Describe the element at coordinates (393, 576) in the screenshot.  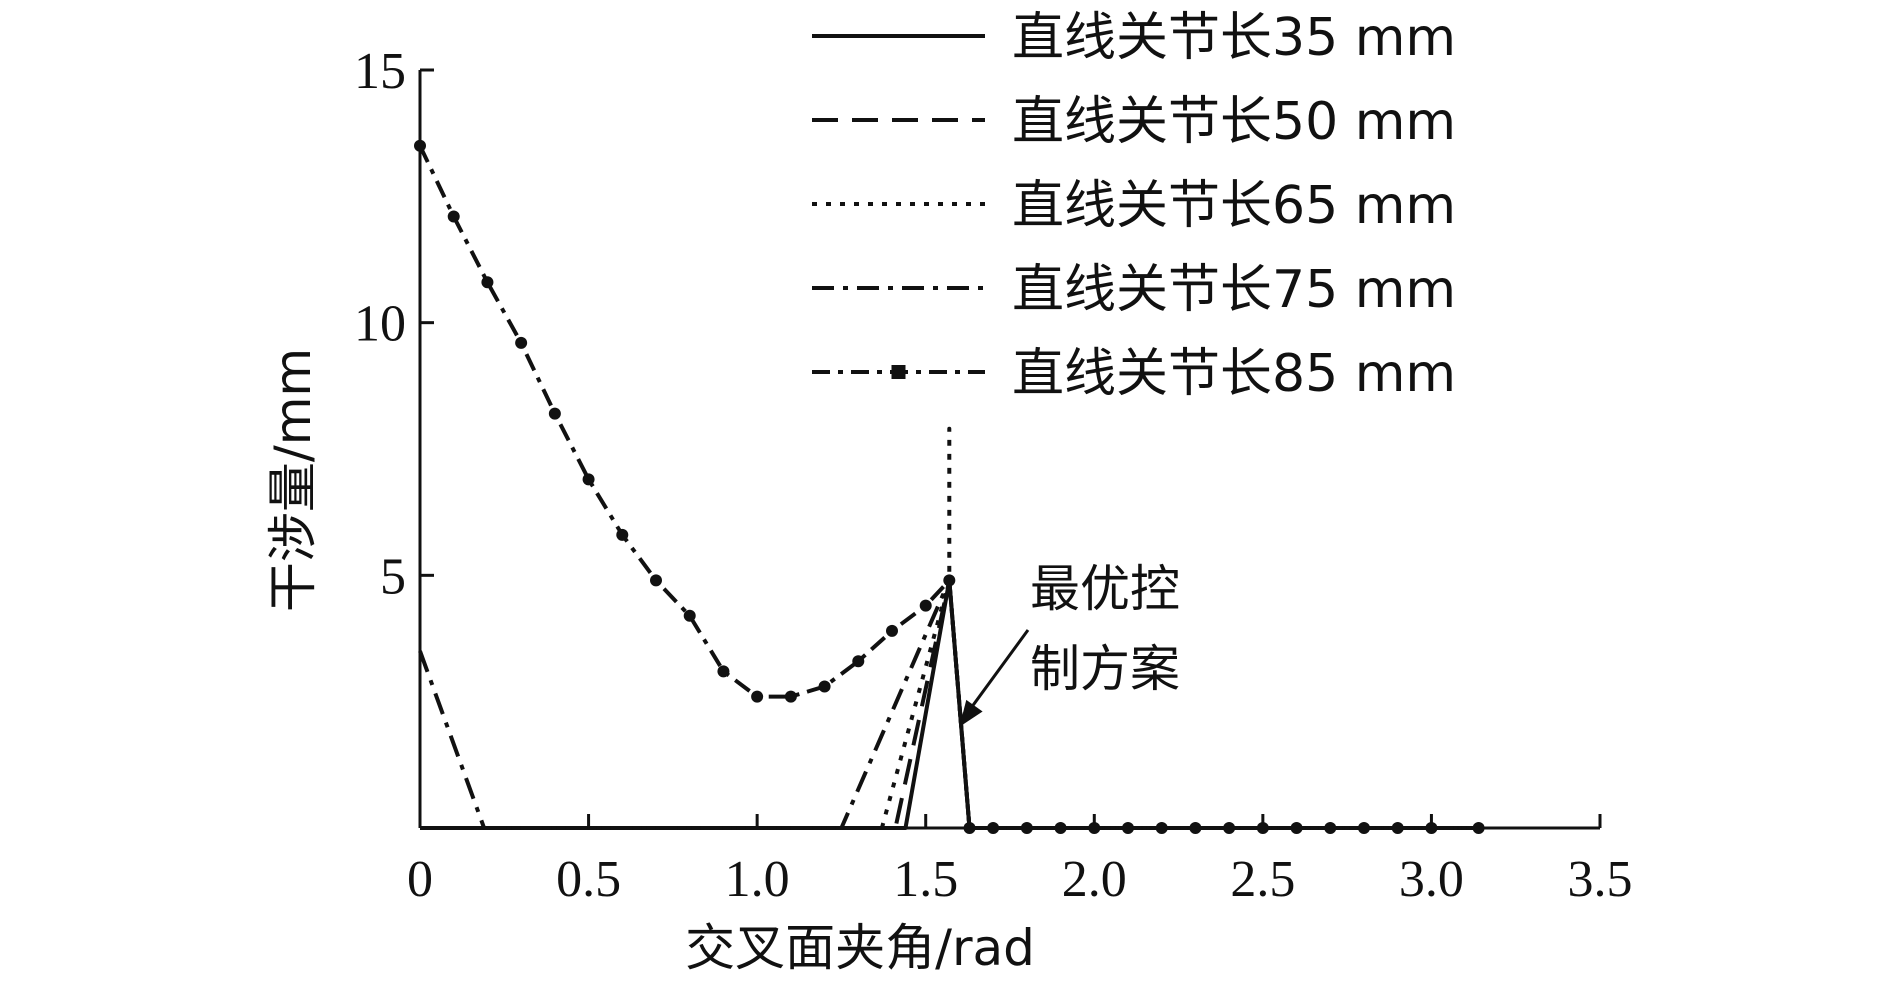
I see `y-tick-label: 5` at that location.